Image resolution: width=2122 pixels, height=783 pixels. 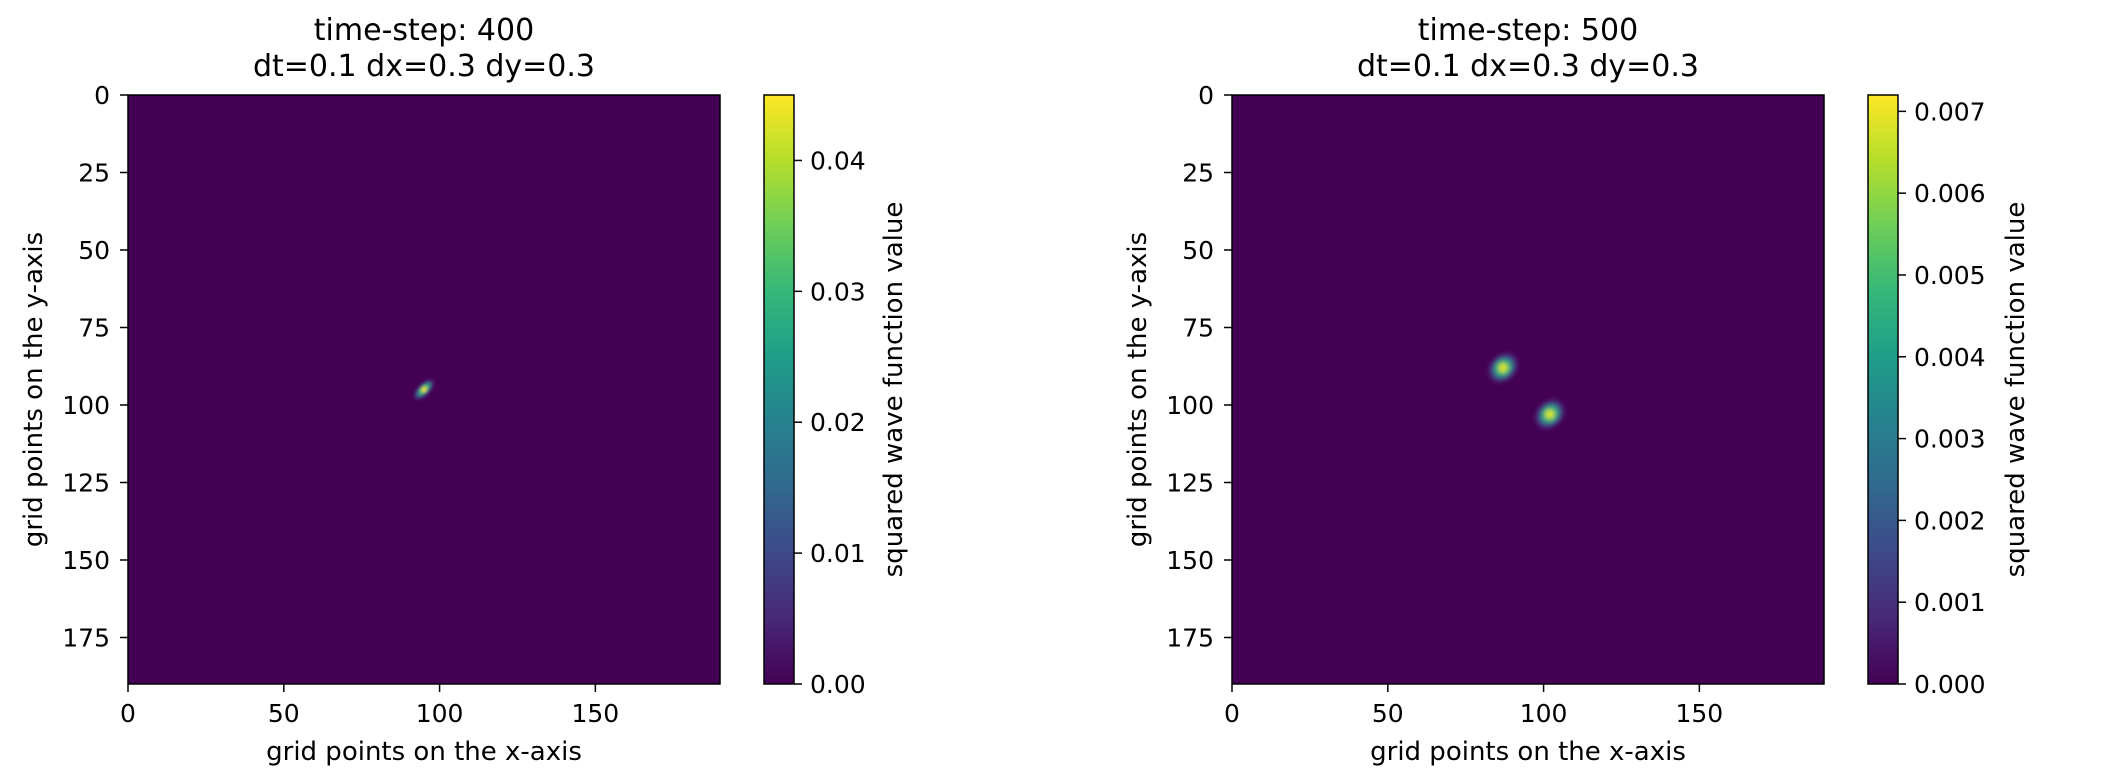 What do you see at coordinates (440, 713) in the screenshot?
I see `chart-1-x-tick-label: 100` at bounding box center [440, 713].